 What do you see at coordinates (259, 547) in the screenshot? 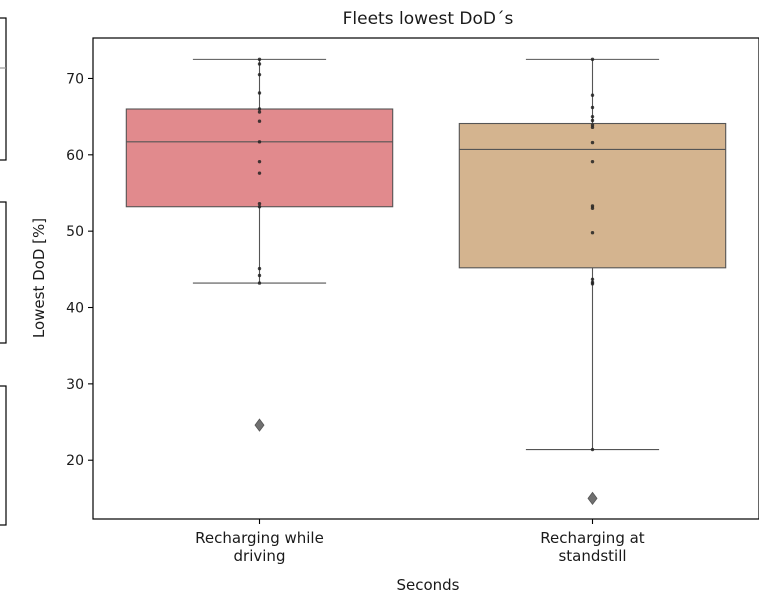
I see `x-tick-label: Recharging while driving` at bounding box center [259, 547].